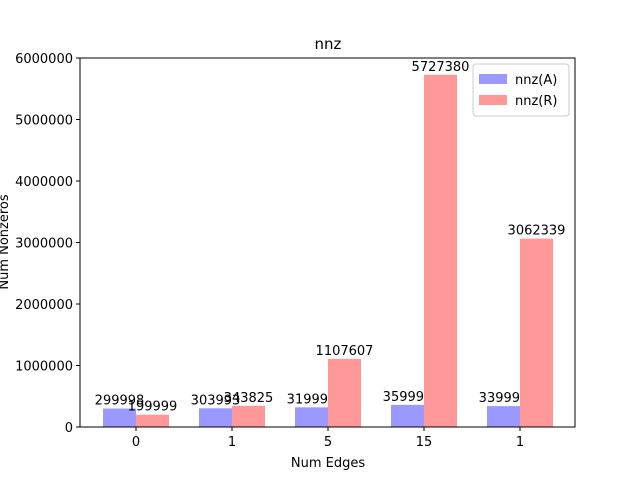 The image size is (640, 480). What do you see at coordinates (328, 442) in the screenshot?
I see `x-tick-label: 5` at bounding box center [328, 442].